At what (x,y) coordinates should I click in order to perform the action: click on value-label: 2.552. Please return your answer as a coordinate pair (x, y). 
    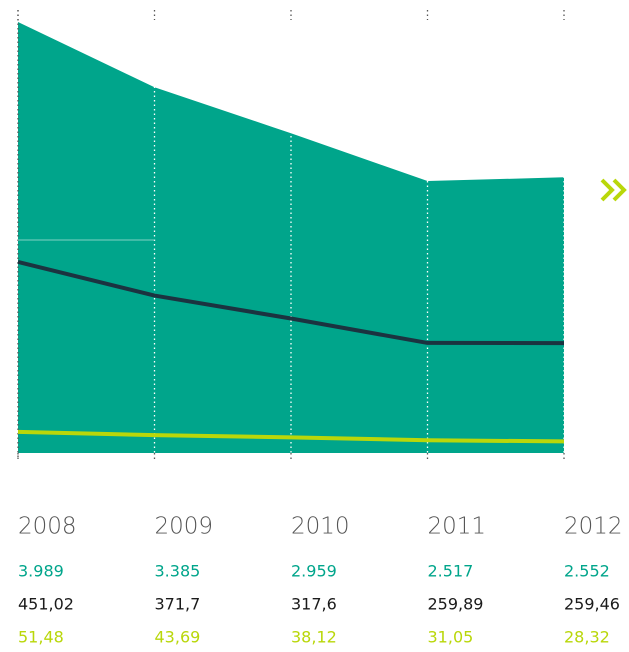
    Looking at the image, I should click on (587, 571).